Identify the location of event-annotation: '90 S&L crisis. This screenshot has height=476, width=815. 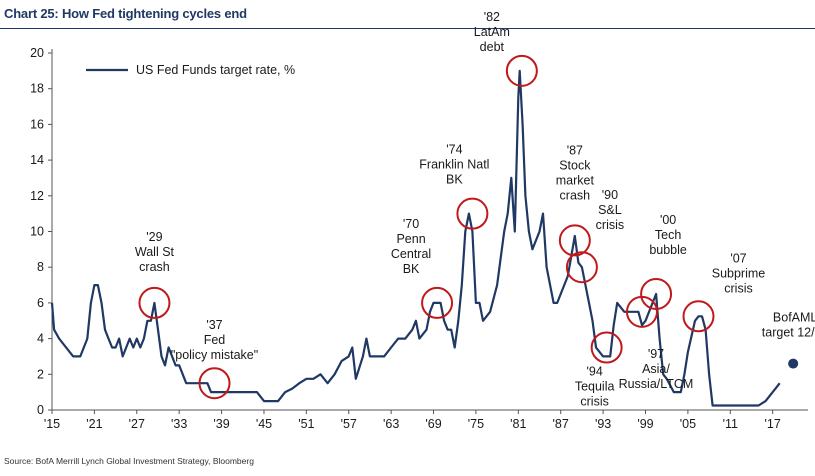
(610, 210).